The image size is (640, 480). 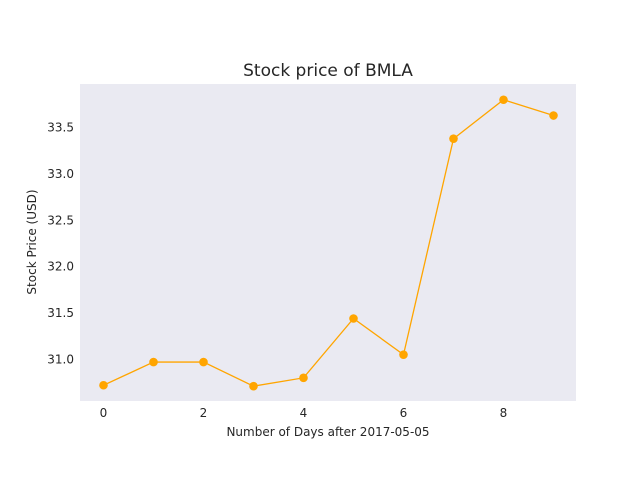 What do you see at coordinates (328, 71) in the screenshot?
I see `chart-title: Stock price of BMLA` at bounding box center [328, 71].